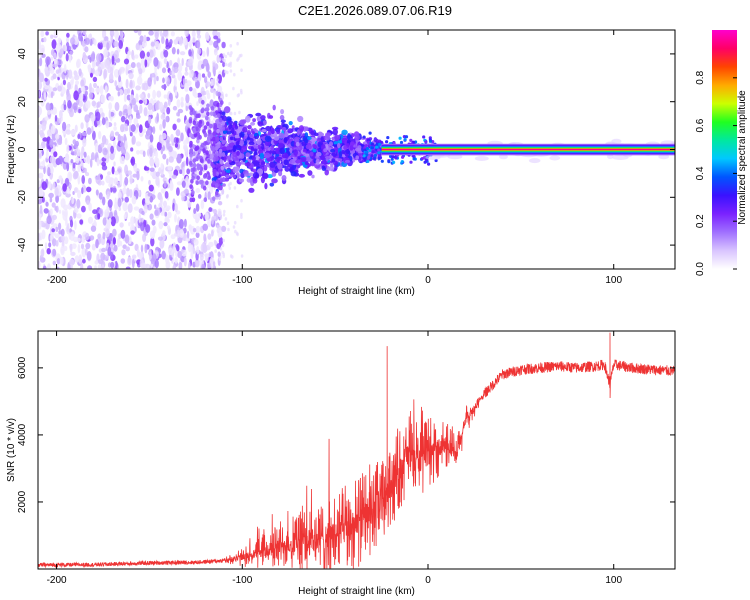  What do you see at coordinates (22, 149) in the screenshot?
I see `y-tick-label: 0` at bounding box center [22, 149].